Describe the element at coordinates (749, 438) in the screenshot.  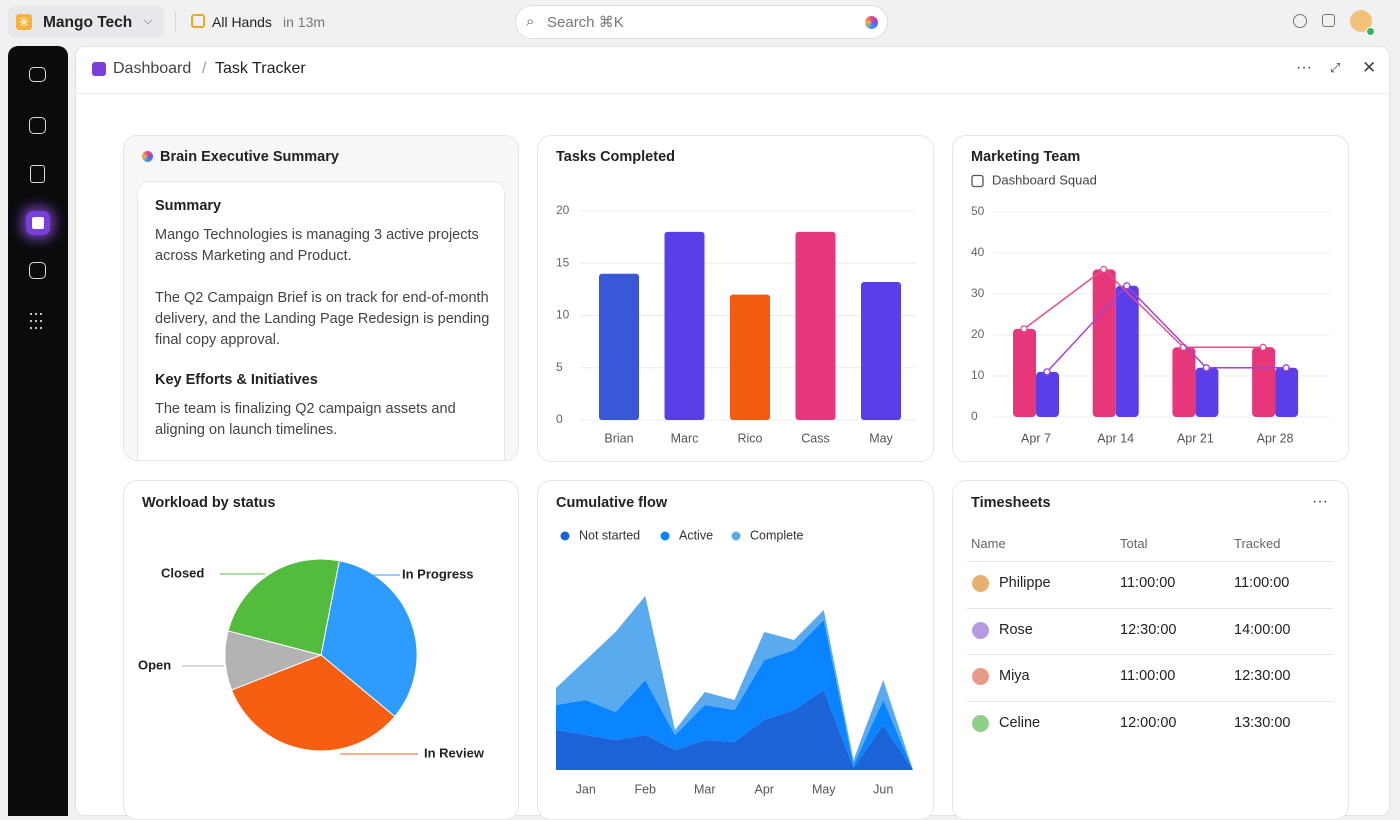
I see `x-tick-label: Rico` at that location.